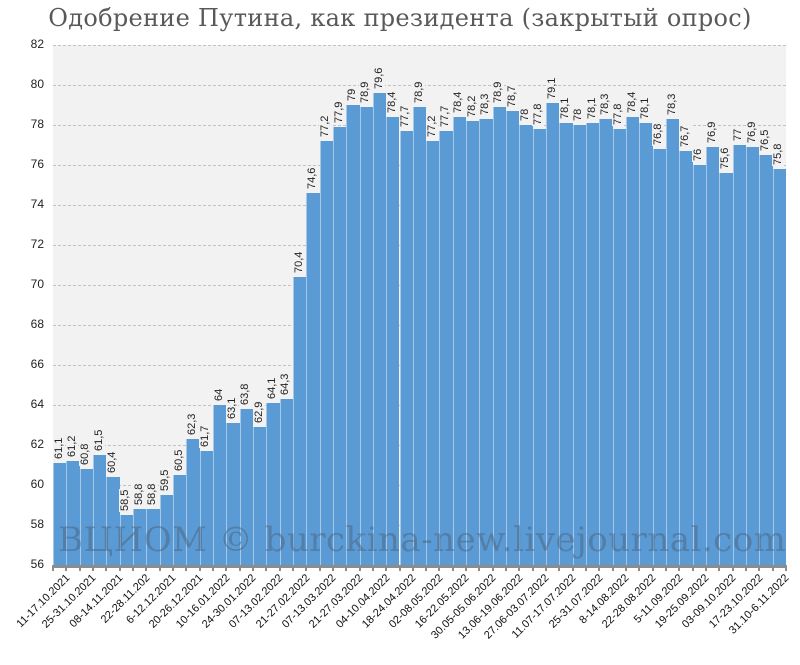 The width and height of the screenshot is (800, 665). What do you see at coordinates (205, 436) in the screenshot?
I see `bar-value-label: 61,7` at bounding box center [205, 436].